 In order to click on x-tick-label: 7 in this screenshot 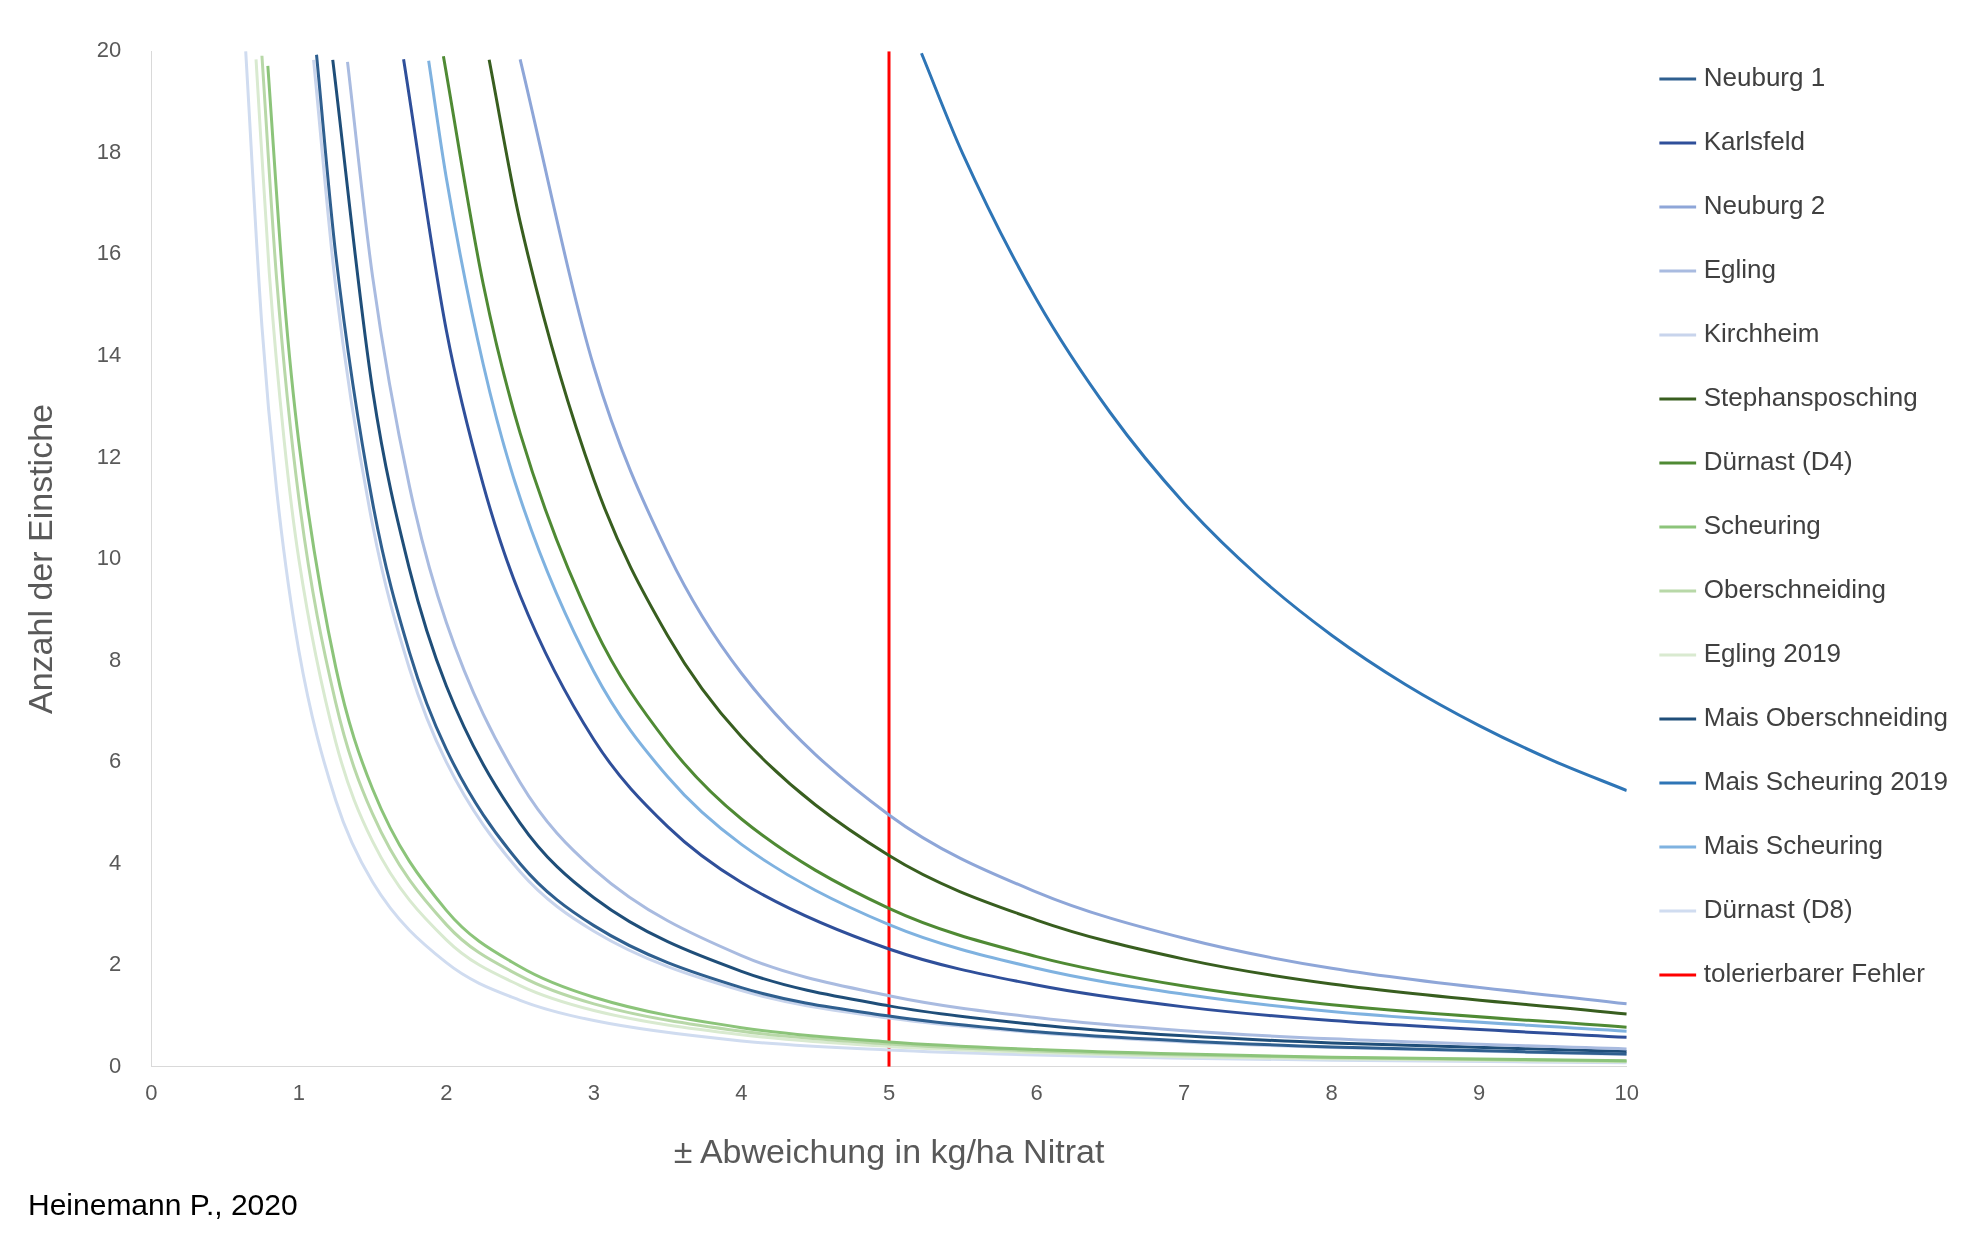, I will do `click(1184, 1093)`.